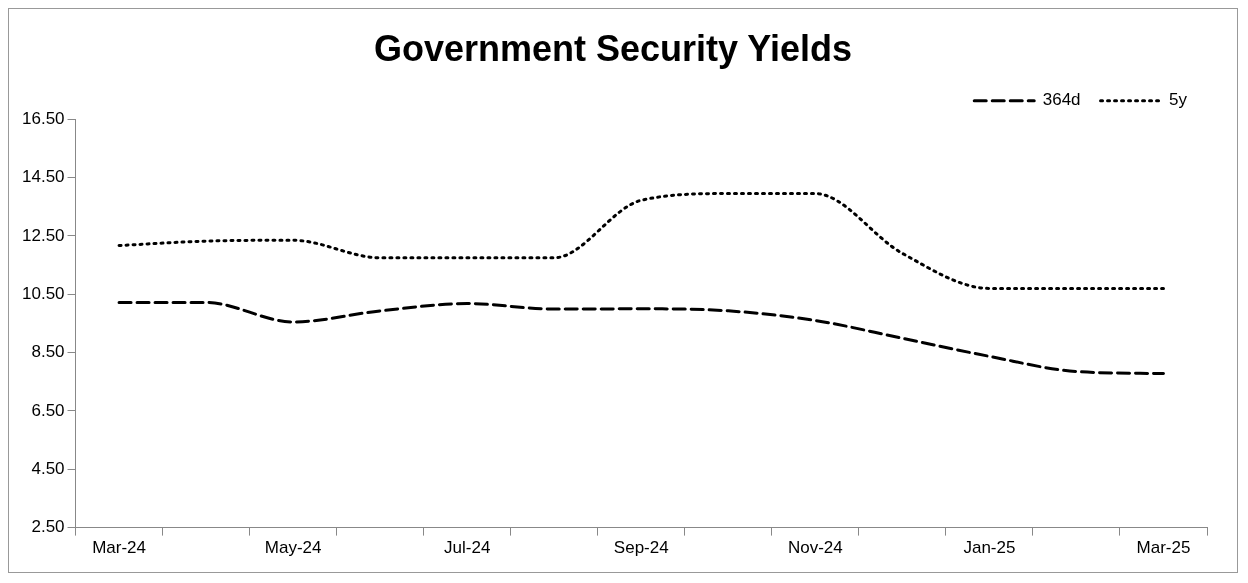  What do you see at coordinates (1163, 548) in the screenshot?
I see `x-tick-label: Mar-25` at bounding box center [1163, 548].